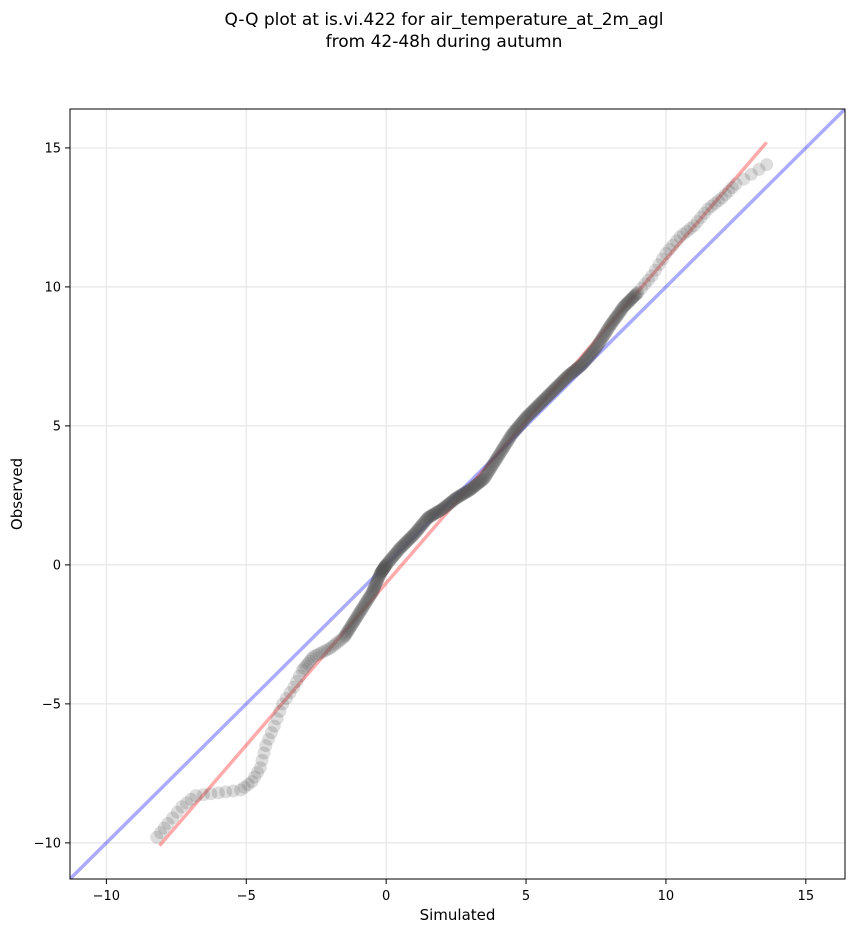 The height and width of the screenshot is (934, 854). I want to click on x-tick-label: 15, so click(806, 896).